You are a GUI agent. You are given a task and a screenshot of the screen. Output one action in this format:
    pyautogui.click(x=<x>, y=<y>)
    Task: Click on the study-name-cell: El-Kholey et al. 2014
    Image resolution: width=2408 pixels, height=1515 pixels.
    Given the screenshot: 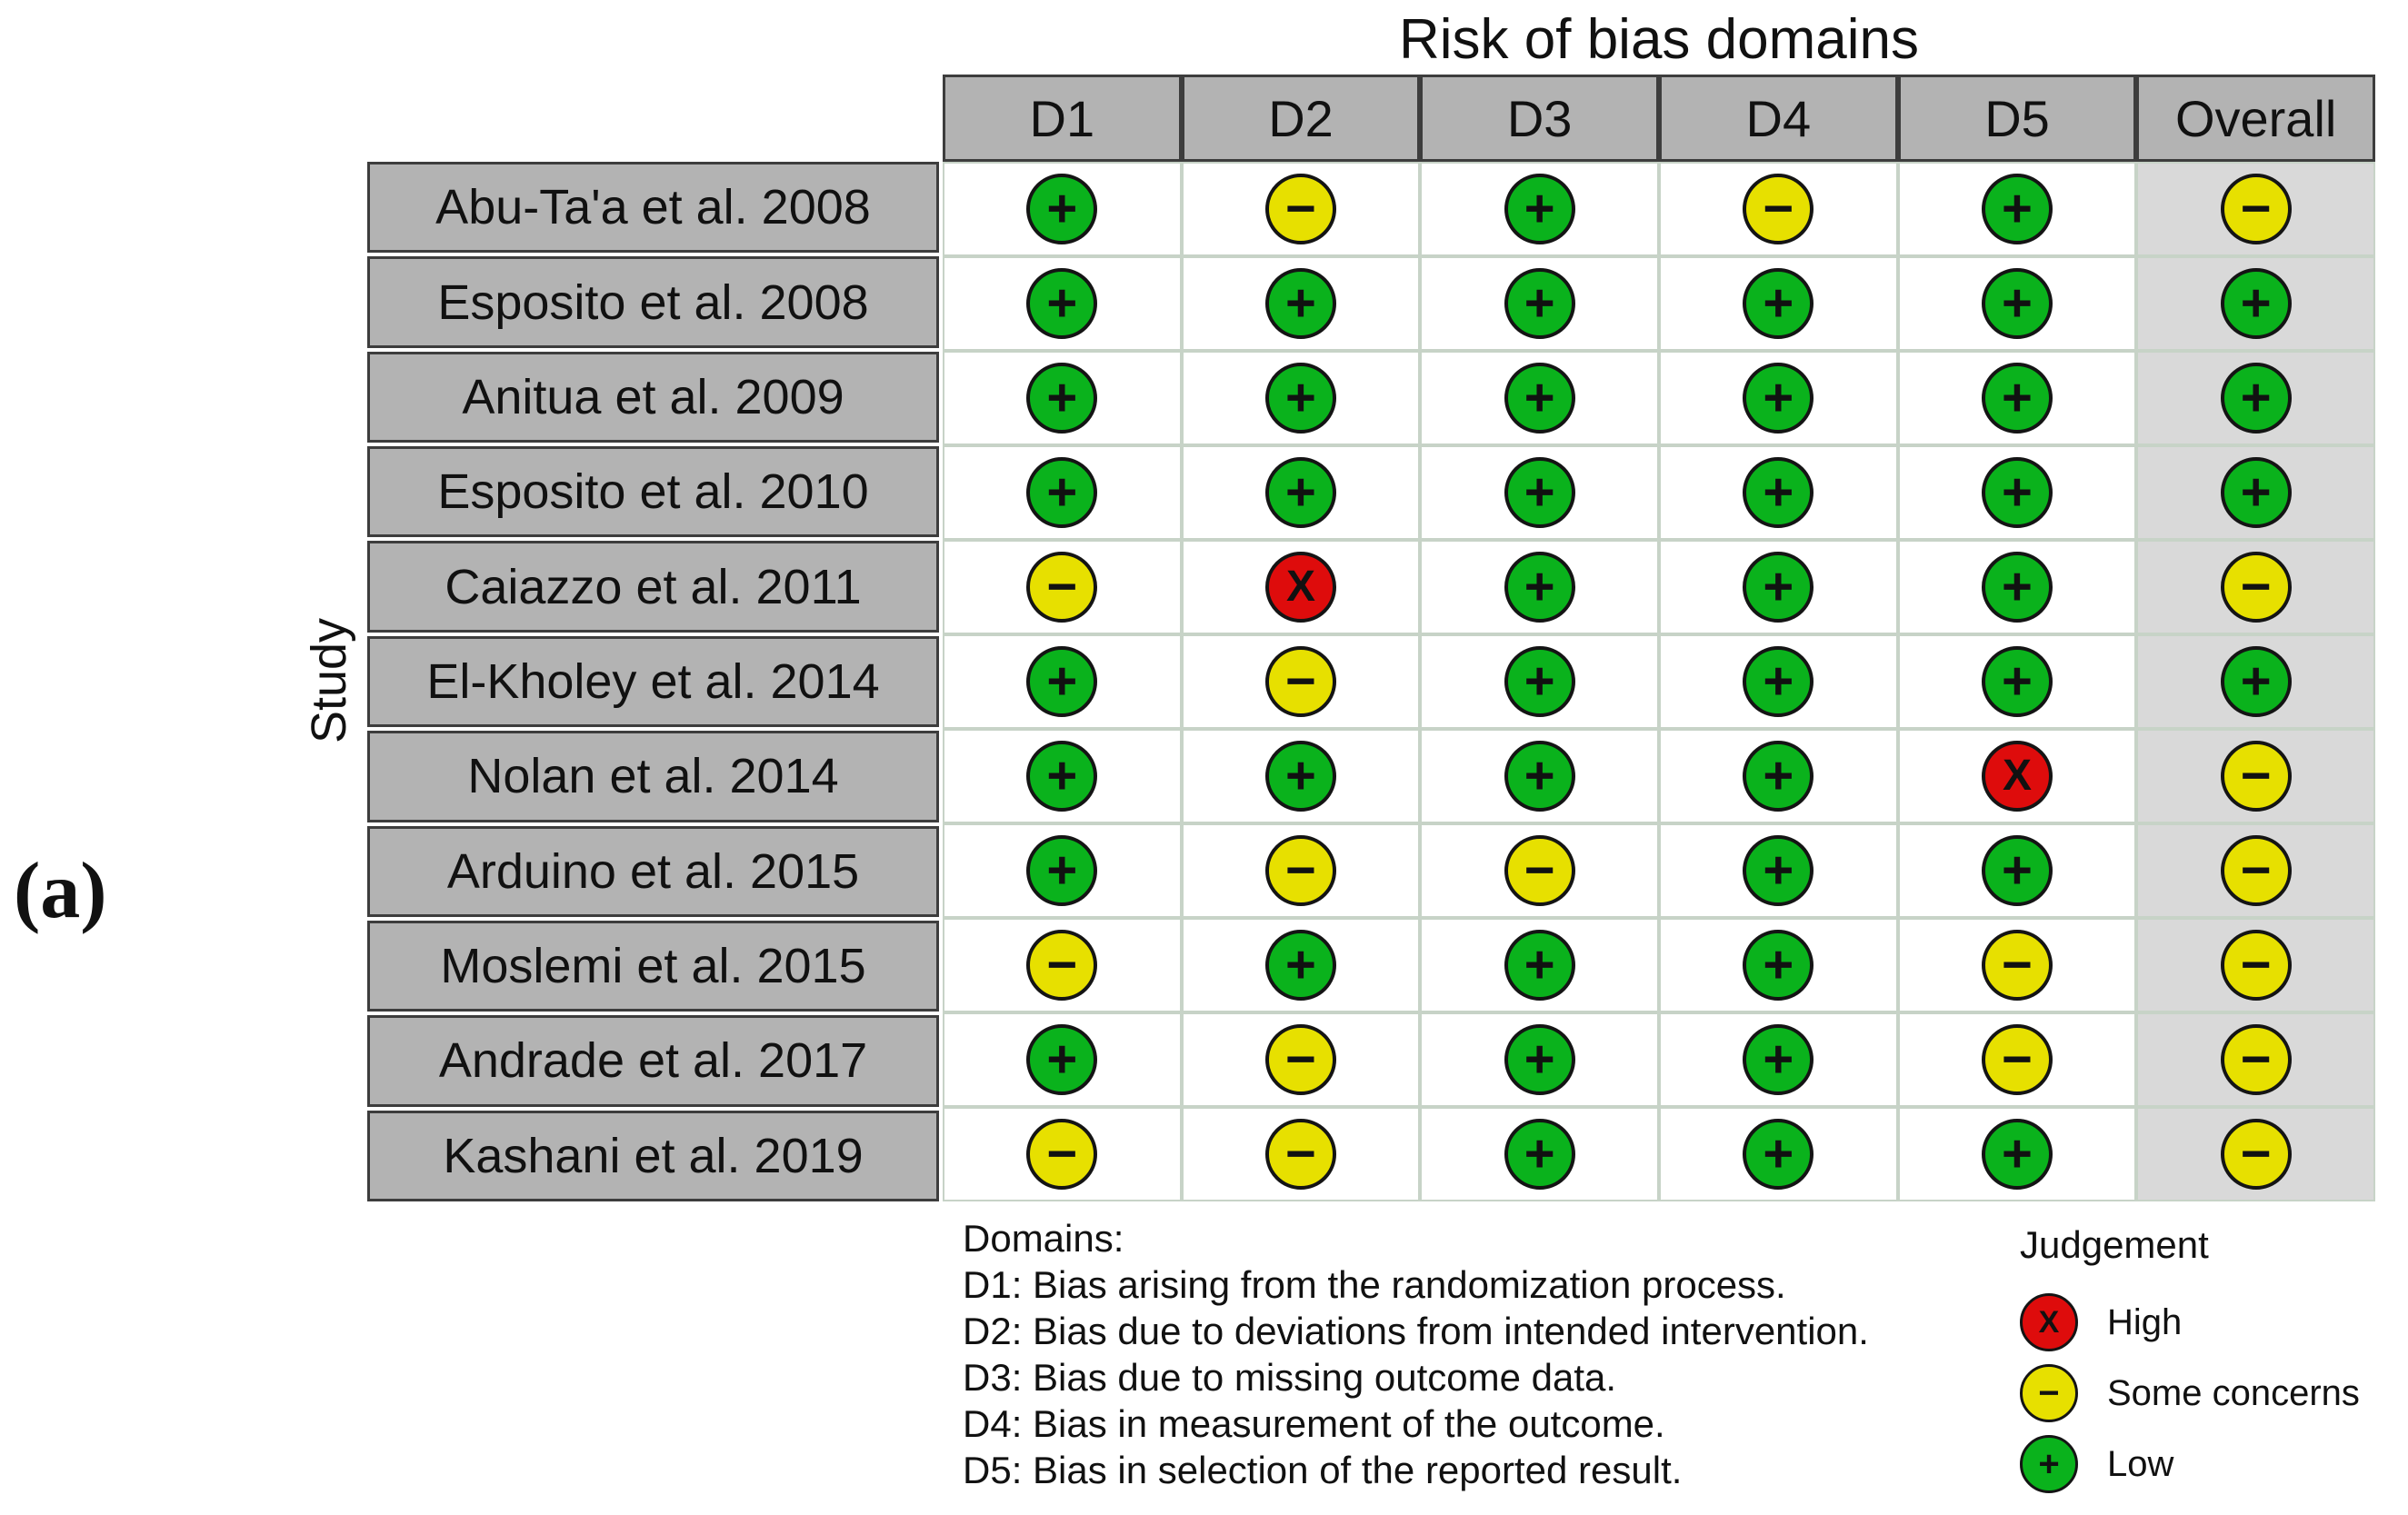 What is the action you would take?
    pyautogui.click(x=653, y=681)
    